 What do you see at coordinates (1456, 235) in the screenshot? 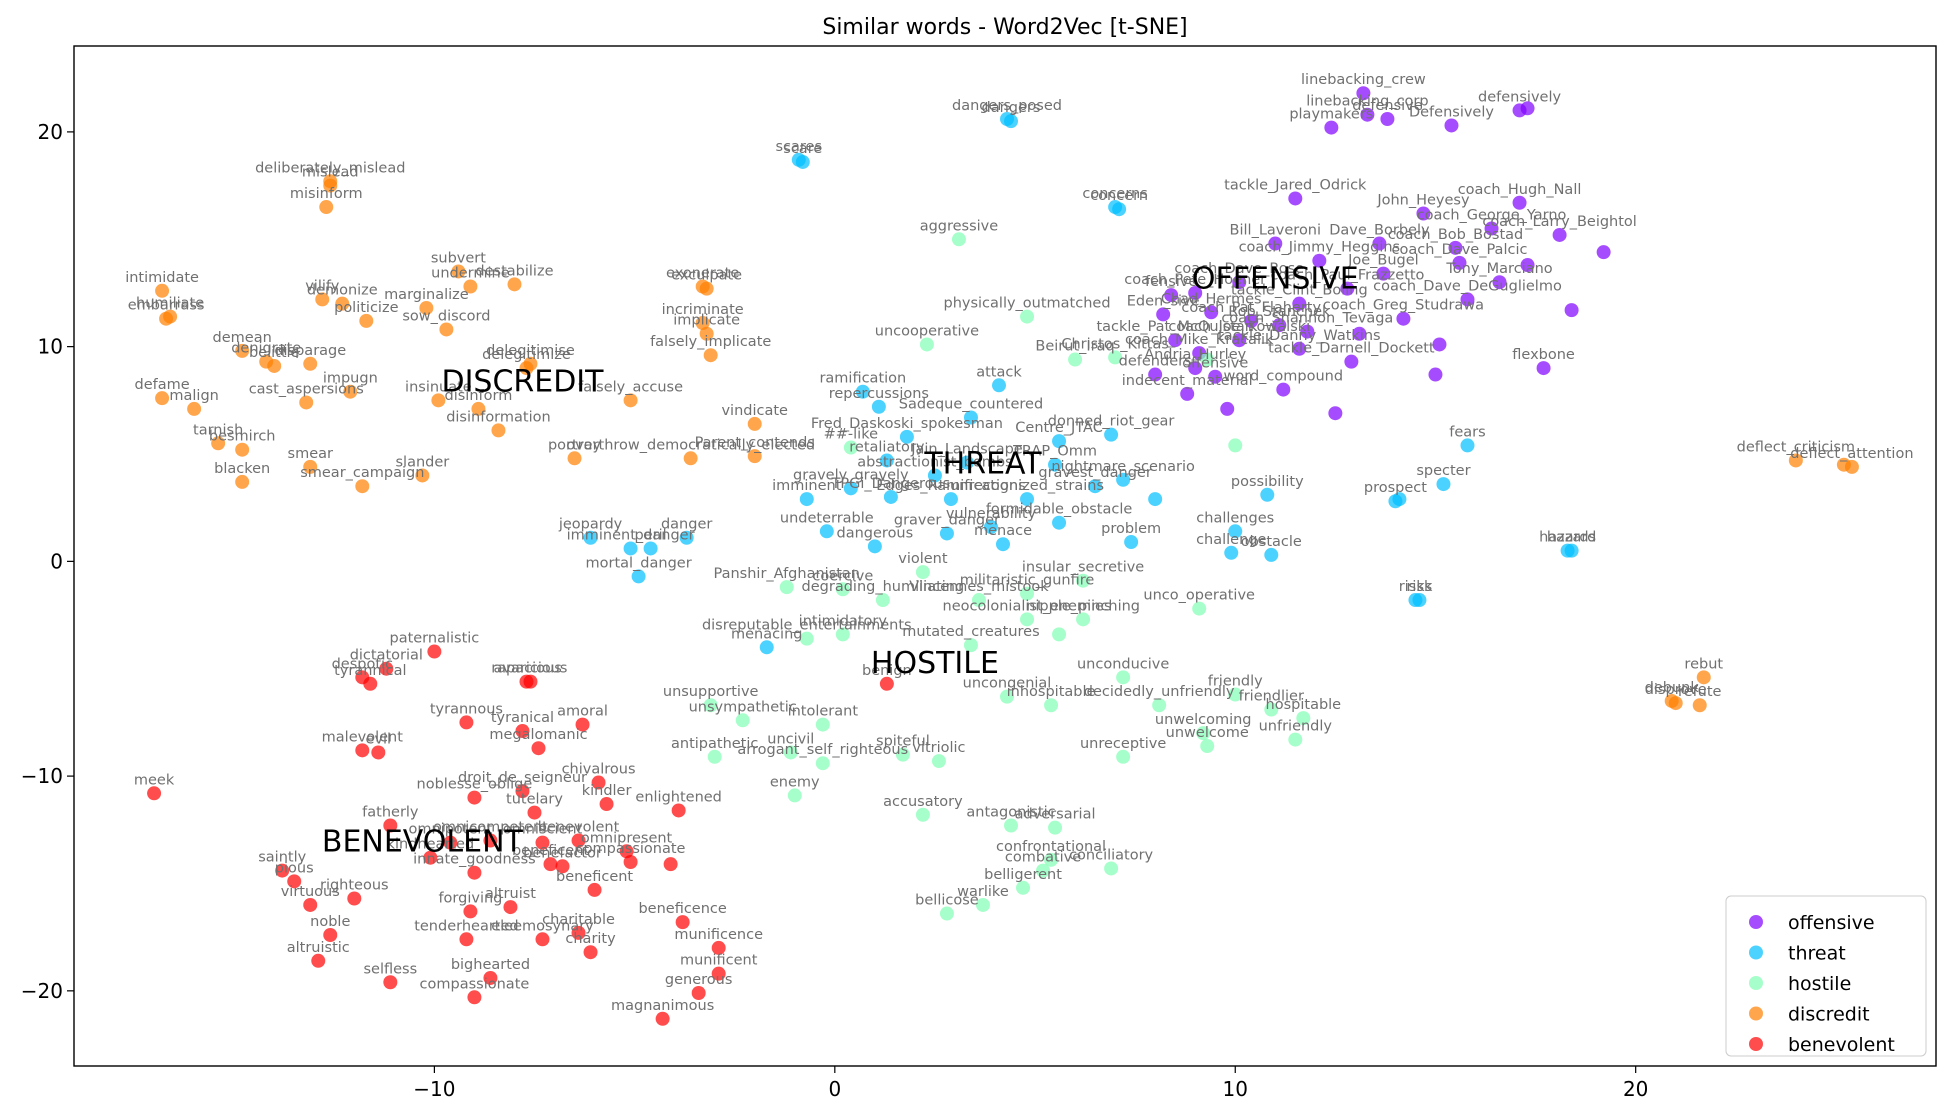
I see `word-label: coach_Bob_Bostad` at bounding box center [1456, 235].